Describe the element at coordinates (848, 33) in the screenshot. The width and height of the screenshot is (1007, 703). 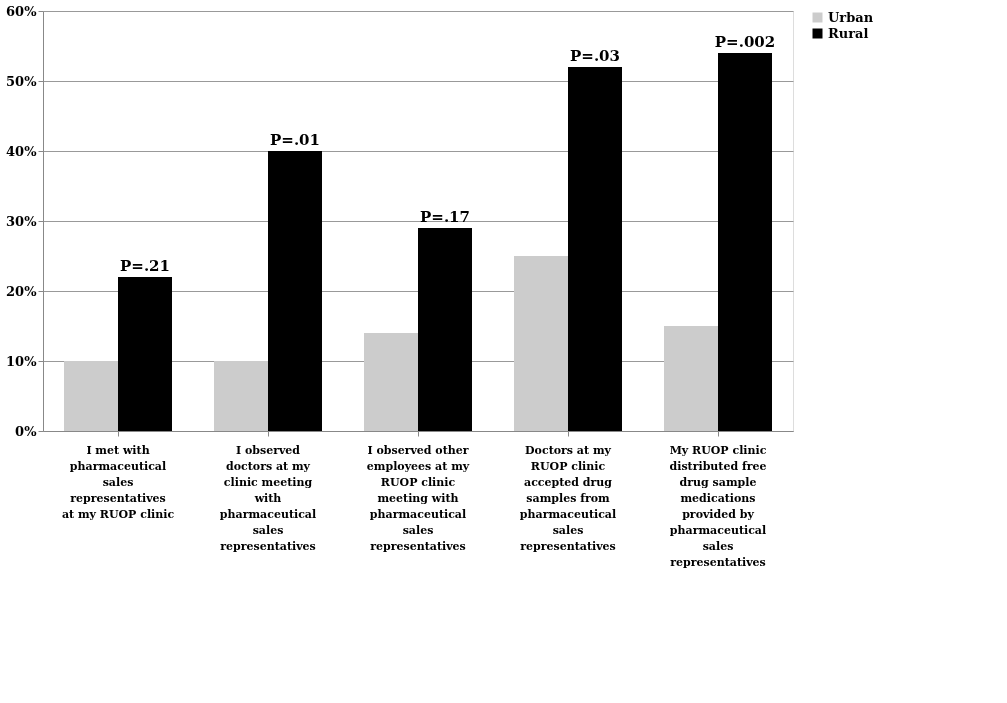
I see `legend-label: Rural` at that location.